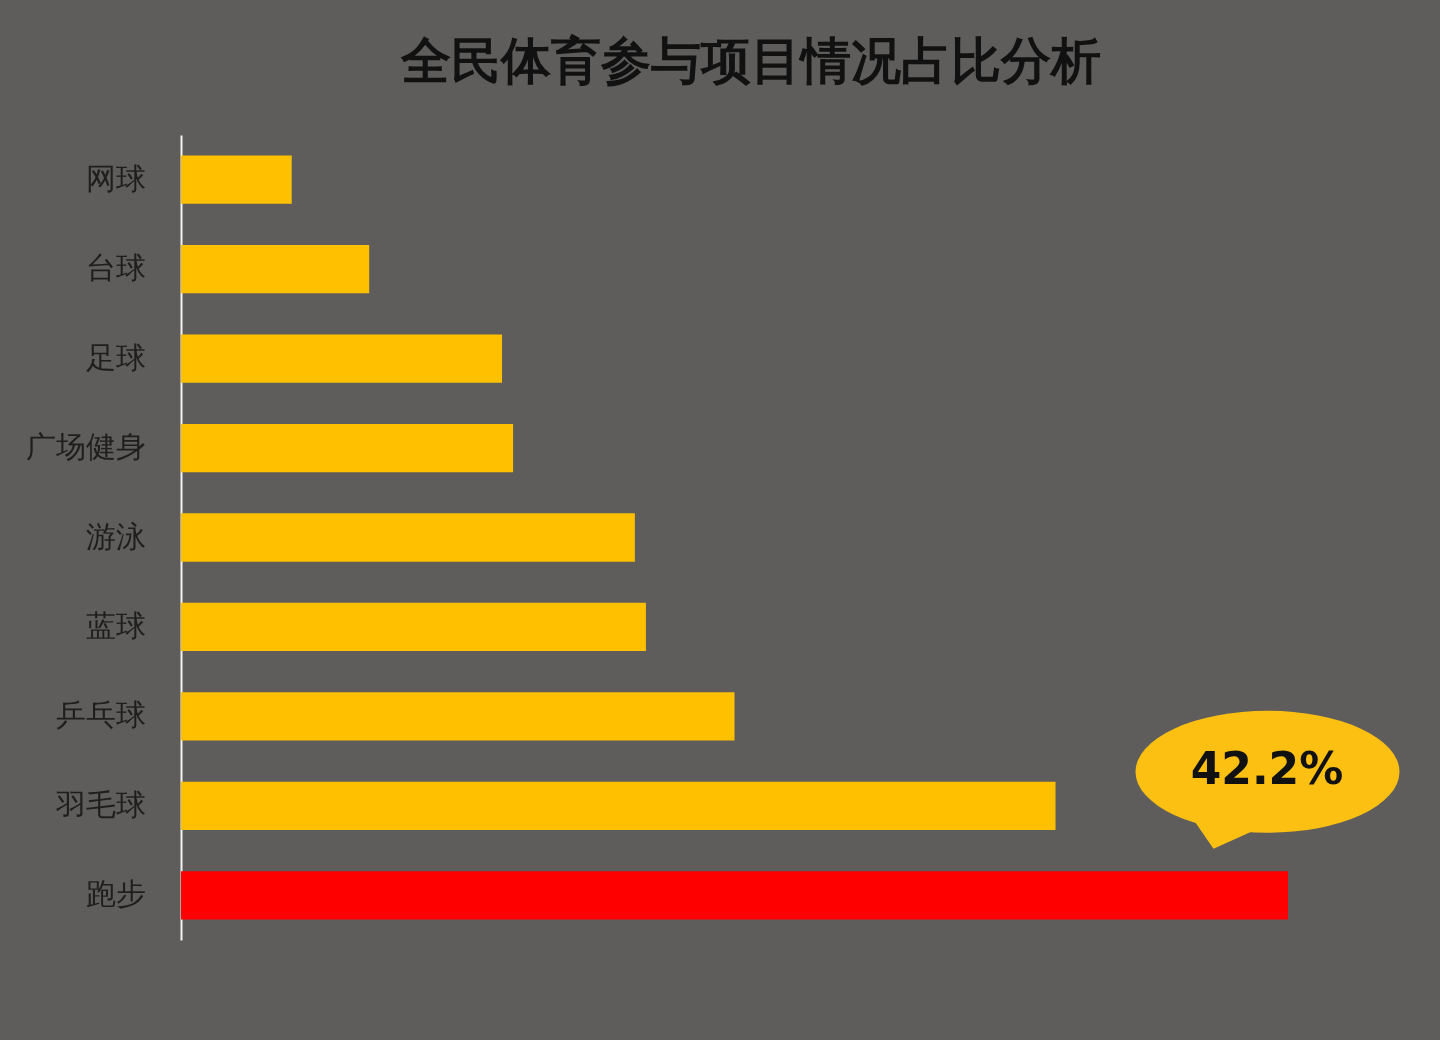 The image size is (1440, 1040). Describe the element at coordinates (115, 178) in the screenshot. I see `y-tick-label: 网球` at that location.